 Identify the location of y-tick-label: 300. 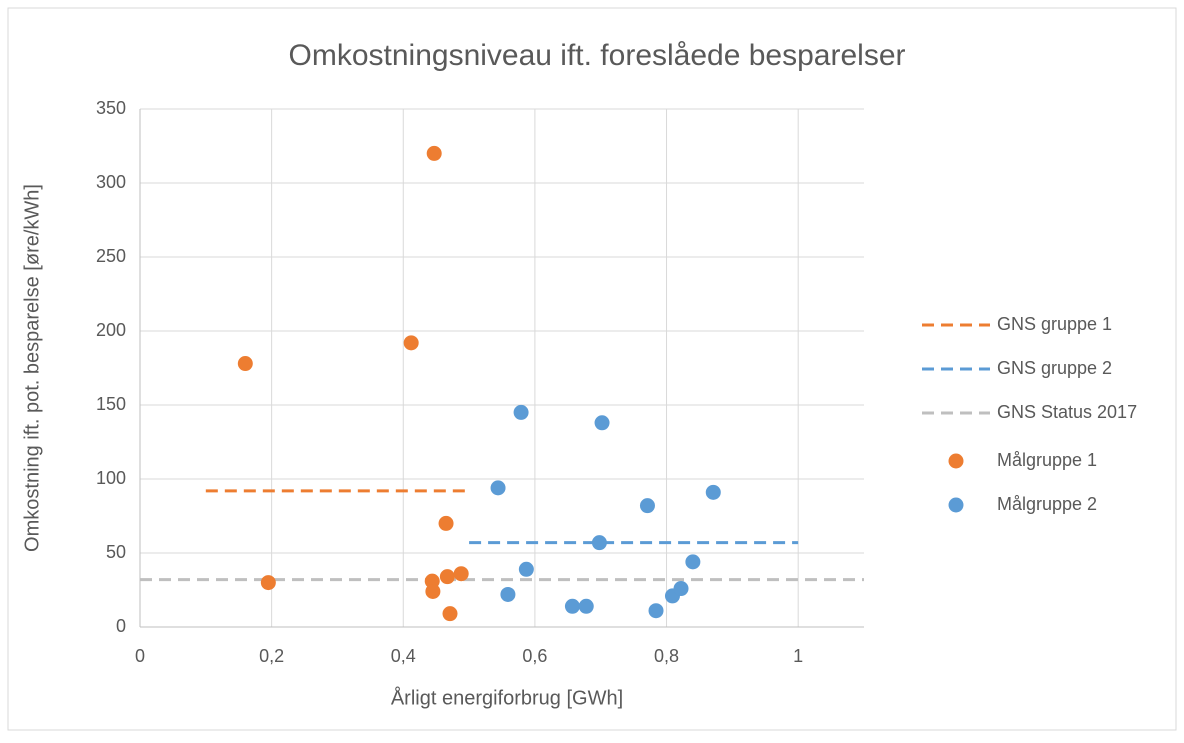
(111, 182).